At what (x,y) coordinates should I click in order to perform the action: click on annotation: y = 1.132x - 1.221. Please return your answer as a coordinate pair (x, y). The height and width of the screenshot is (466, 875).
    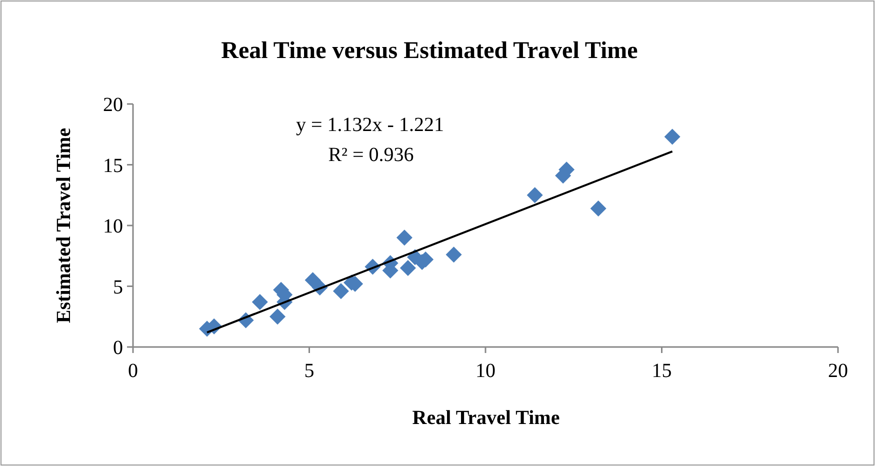
    Looking at the image, I should click on (370, 125).